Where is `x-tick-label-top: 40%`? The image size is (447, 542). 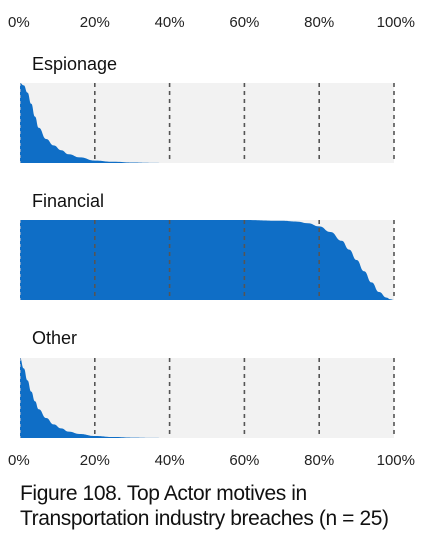
x-tick-label-top: 40% is located at coordinates (170, 22).